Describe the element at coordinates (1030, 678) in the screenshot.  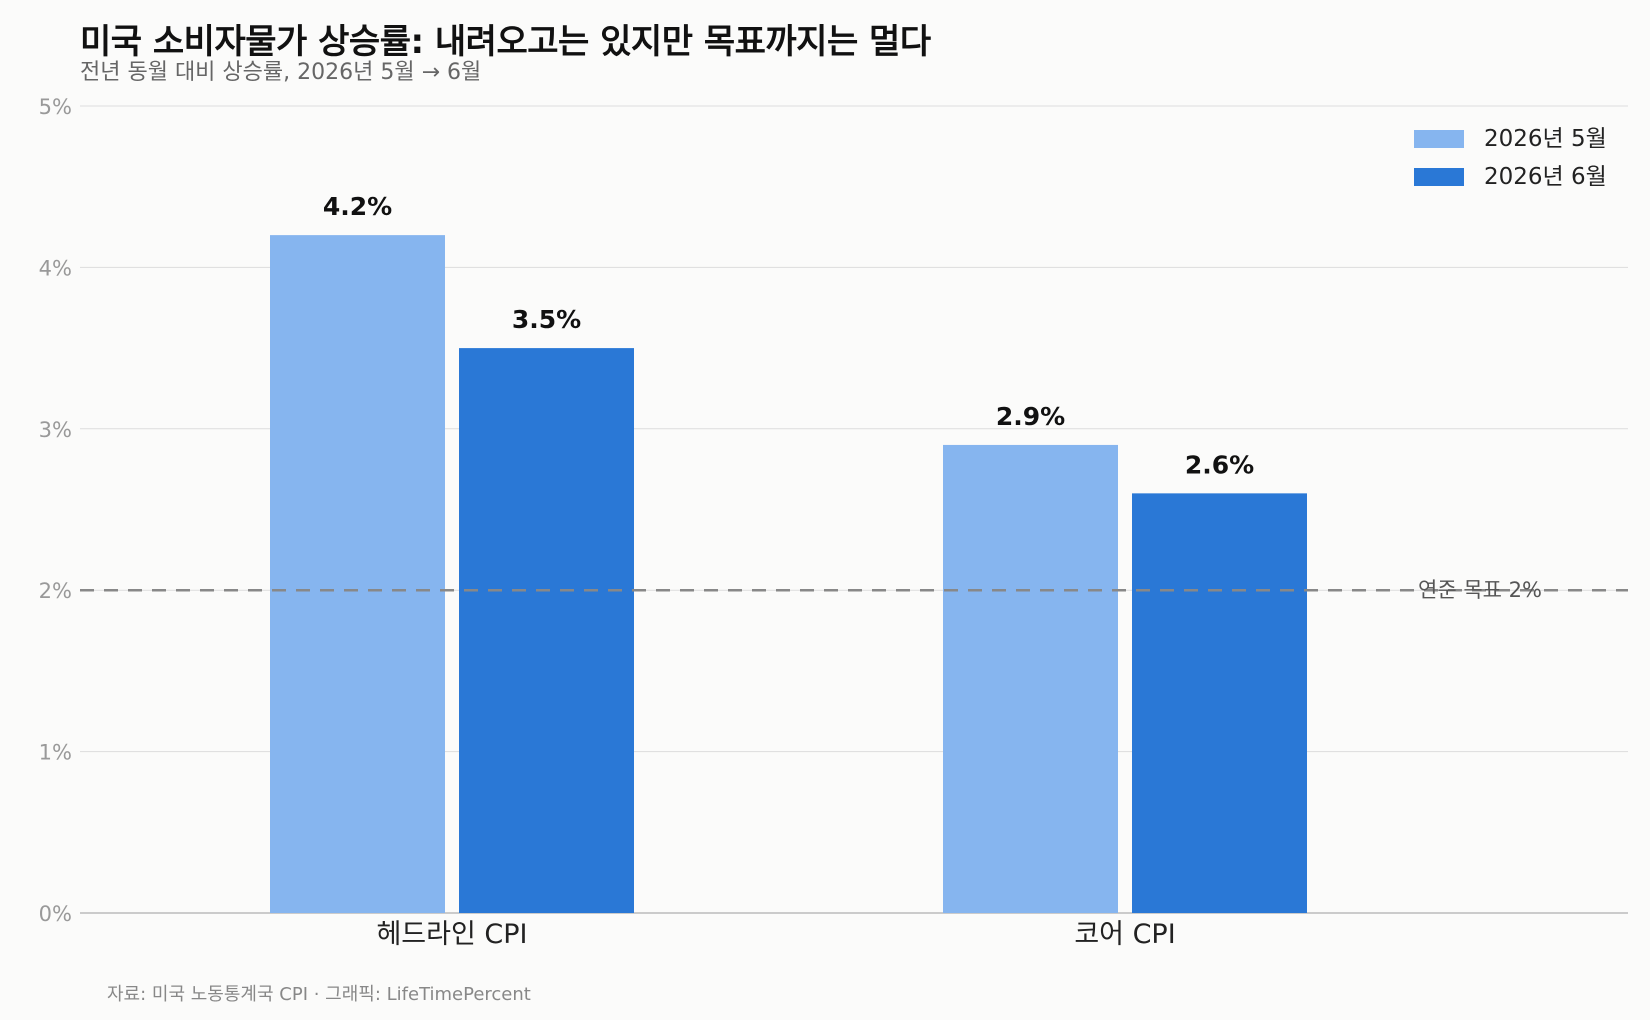
I see `bar-may-core` at that location.